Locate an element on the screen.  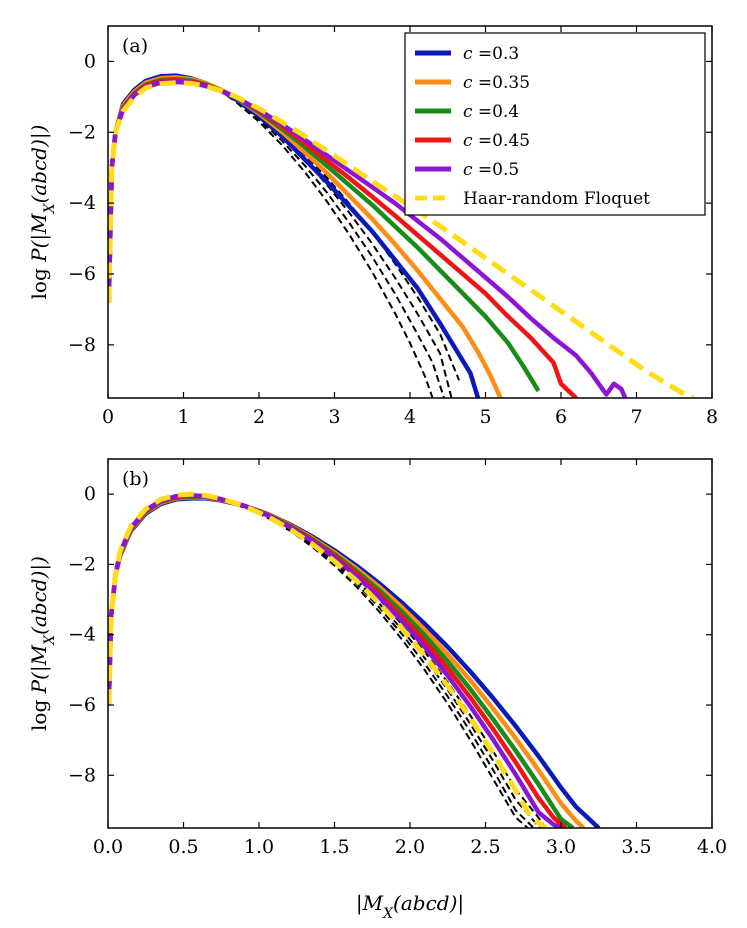
x-tick-label: 0 is located at coordinates (108, 417).